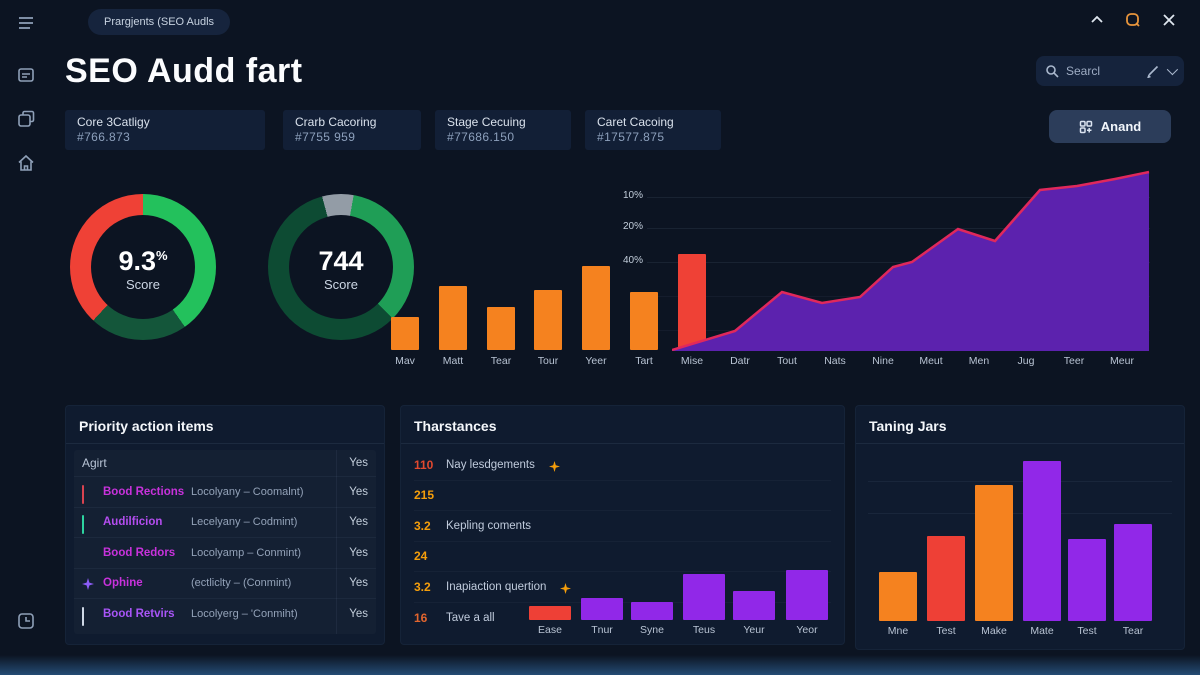 This screenshot has width=1200, height=675. What do you see at coordinates (88, 584) in the screenshot?
I see `sparkle-icon` at bounding box center [88, 584].